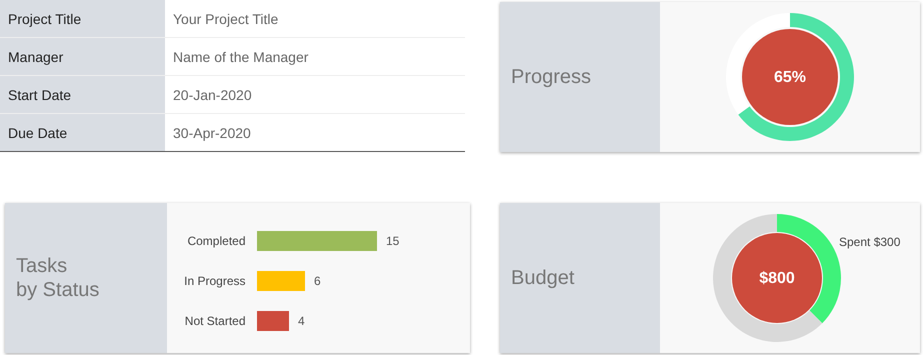 This screenshot has width=923, height=355. Describe the element at coordinates (82, 57) in the screenshot. I see `text: Manager` at that location.